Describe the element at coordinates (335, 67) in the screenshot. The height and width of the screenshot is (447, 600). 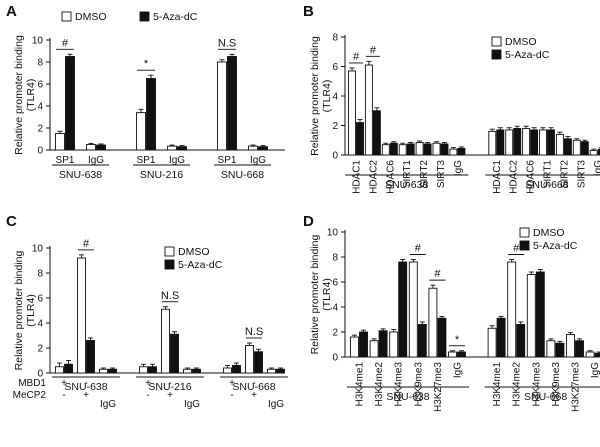
I see `y-tick-label: 6` at that location.